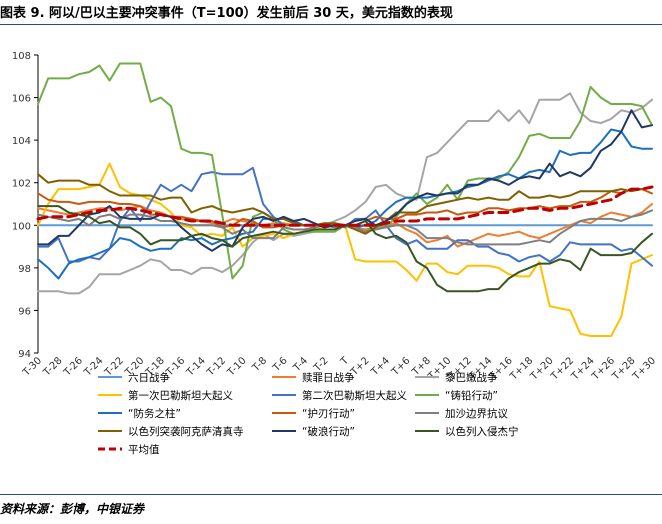  I want to click on legend-label: “破浪行动”, so click(328, 431).